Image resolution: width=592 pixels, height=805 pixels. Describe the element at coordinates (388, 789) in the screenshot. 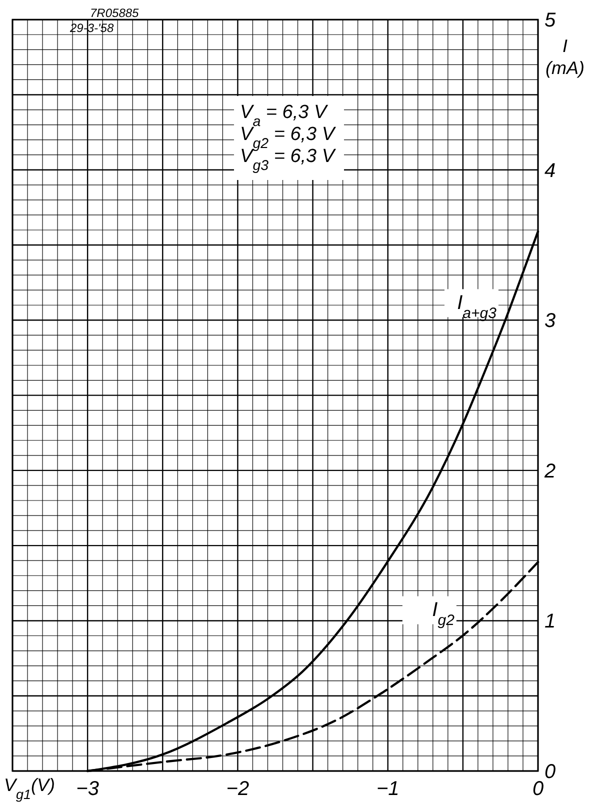

I see `x-tick-label: −1` at that location.